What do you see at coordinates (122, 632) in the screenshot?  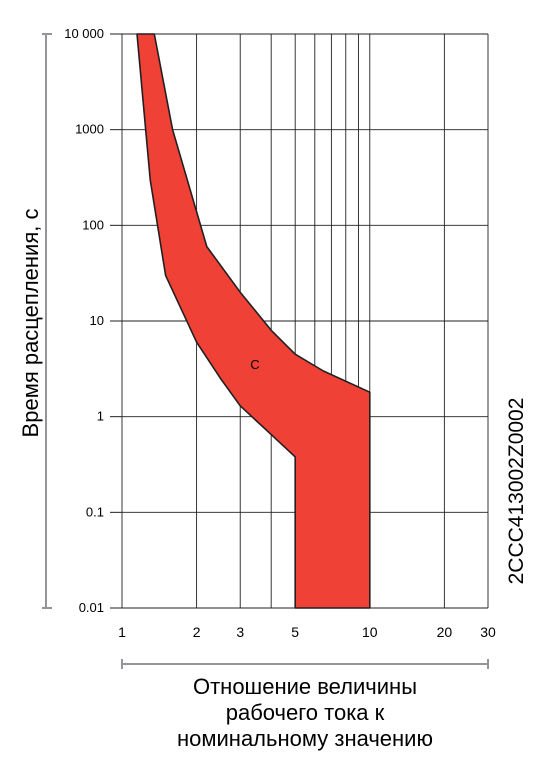 I see `x-tick-label: 1` at bounding box center [122, 632].